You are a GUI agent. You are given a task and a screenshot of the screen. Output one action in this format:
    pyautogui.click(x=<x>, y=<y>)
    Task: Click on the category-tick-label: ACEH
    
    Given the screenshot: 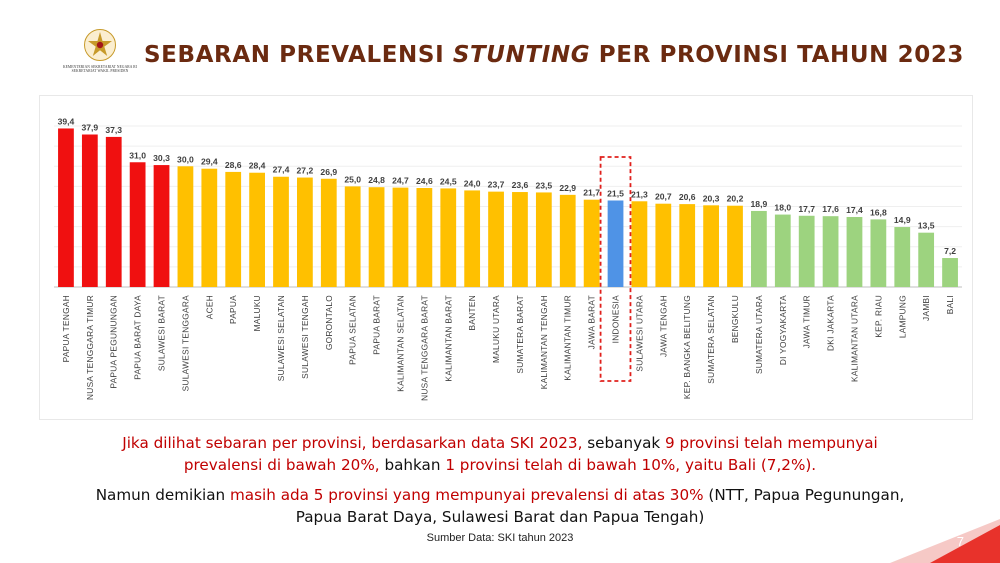 What is the action you would take?
    pyautogui.click(x=209, y=307)
    